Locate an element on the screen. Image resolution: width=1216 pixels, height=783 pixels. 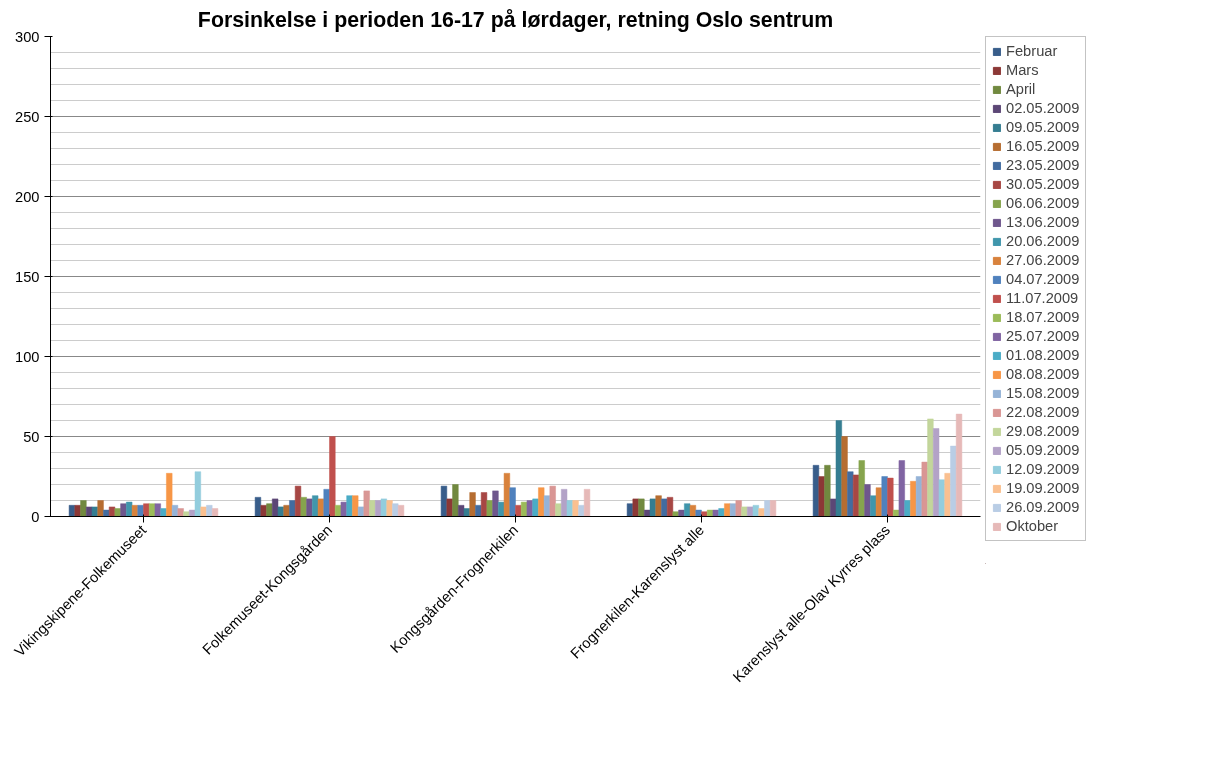
y-tick-label: 0 is located at coordinates (35, 516).